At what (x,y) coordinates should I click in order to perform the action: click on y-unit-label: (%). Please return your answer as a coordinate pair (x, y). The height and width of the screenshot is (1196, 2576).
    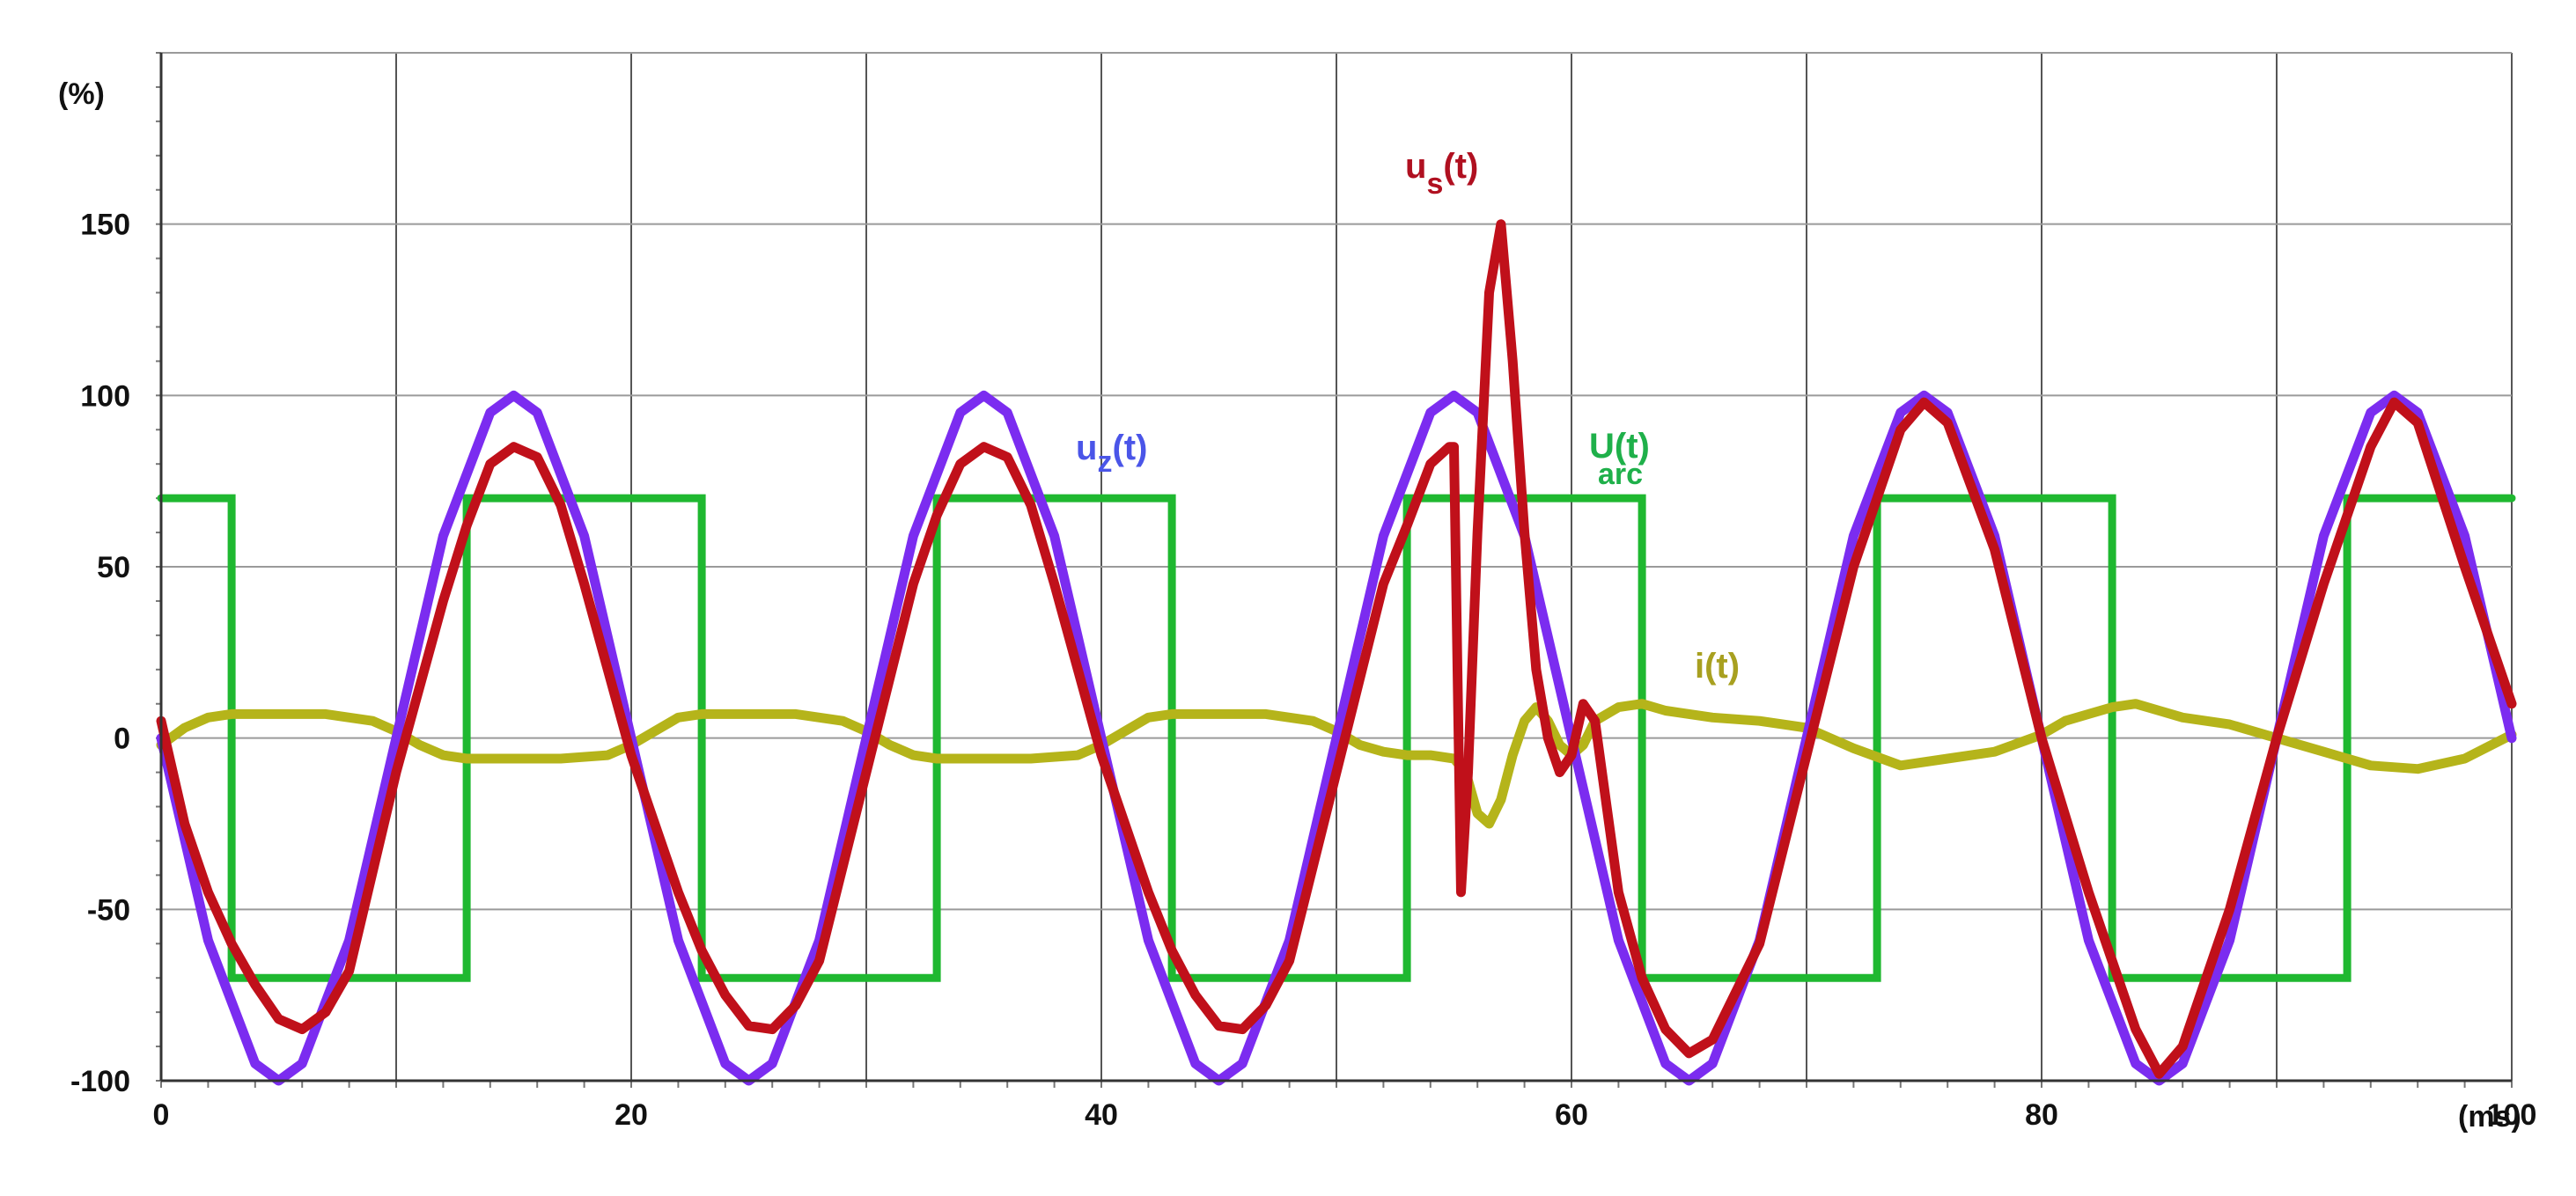
    Looking at the image, I should click on (81, 94).